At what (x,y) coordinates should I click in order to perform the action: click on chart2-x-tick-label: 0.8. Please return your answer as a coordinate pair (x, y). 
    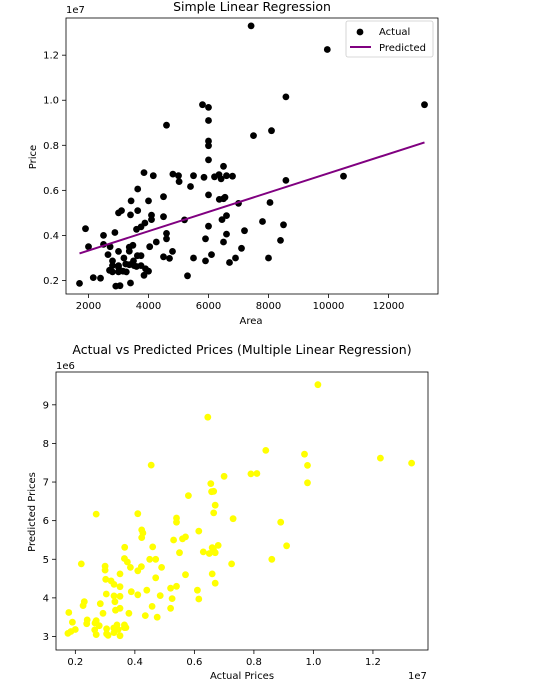
    Looking at the image, I should click on (254, 662).